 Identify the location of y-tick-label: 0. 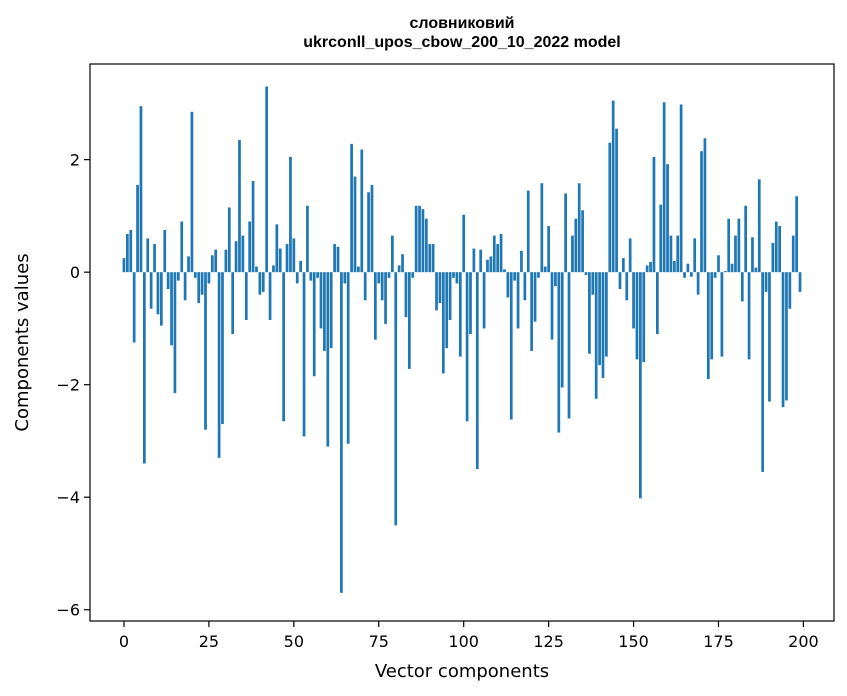
(75, 272).